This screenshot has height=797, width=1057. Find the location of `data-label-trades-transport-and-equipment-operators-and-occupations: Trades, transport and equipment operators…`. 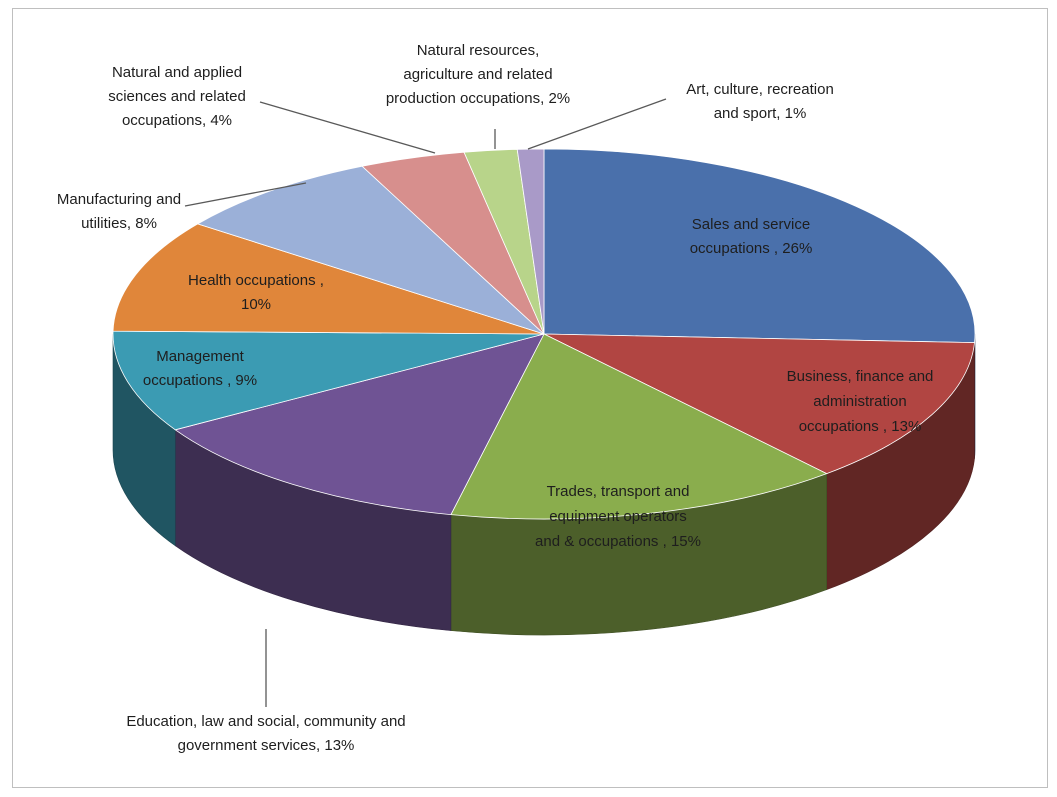

data-label-trades-transport-and-equipment-operators-and-occupations: Trades, transport and equipment operators… is located at coordinates (618, 516).